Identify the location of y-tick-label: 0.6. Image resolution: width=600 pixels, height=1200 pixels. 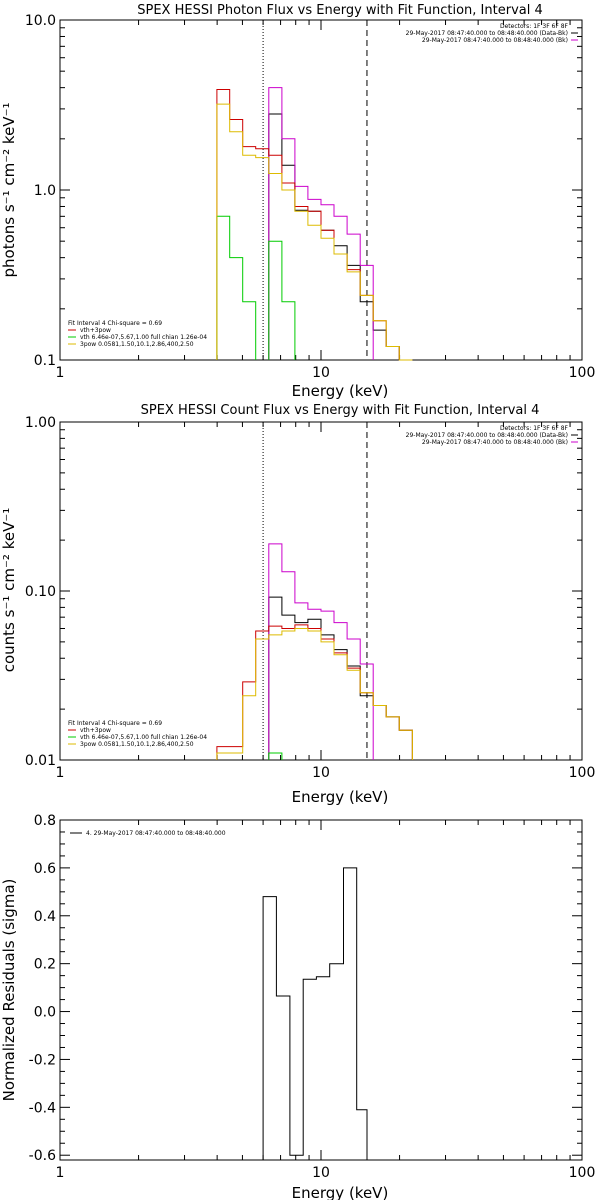
(45, 869).